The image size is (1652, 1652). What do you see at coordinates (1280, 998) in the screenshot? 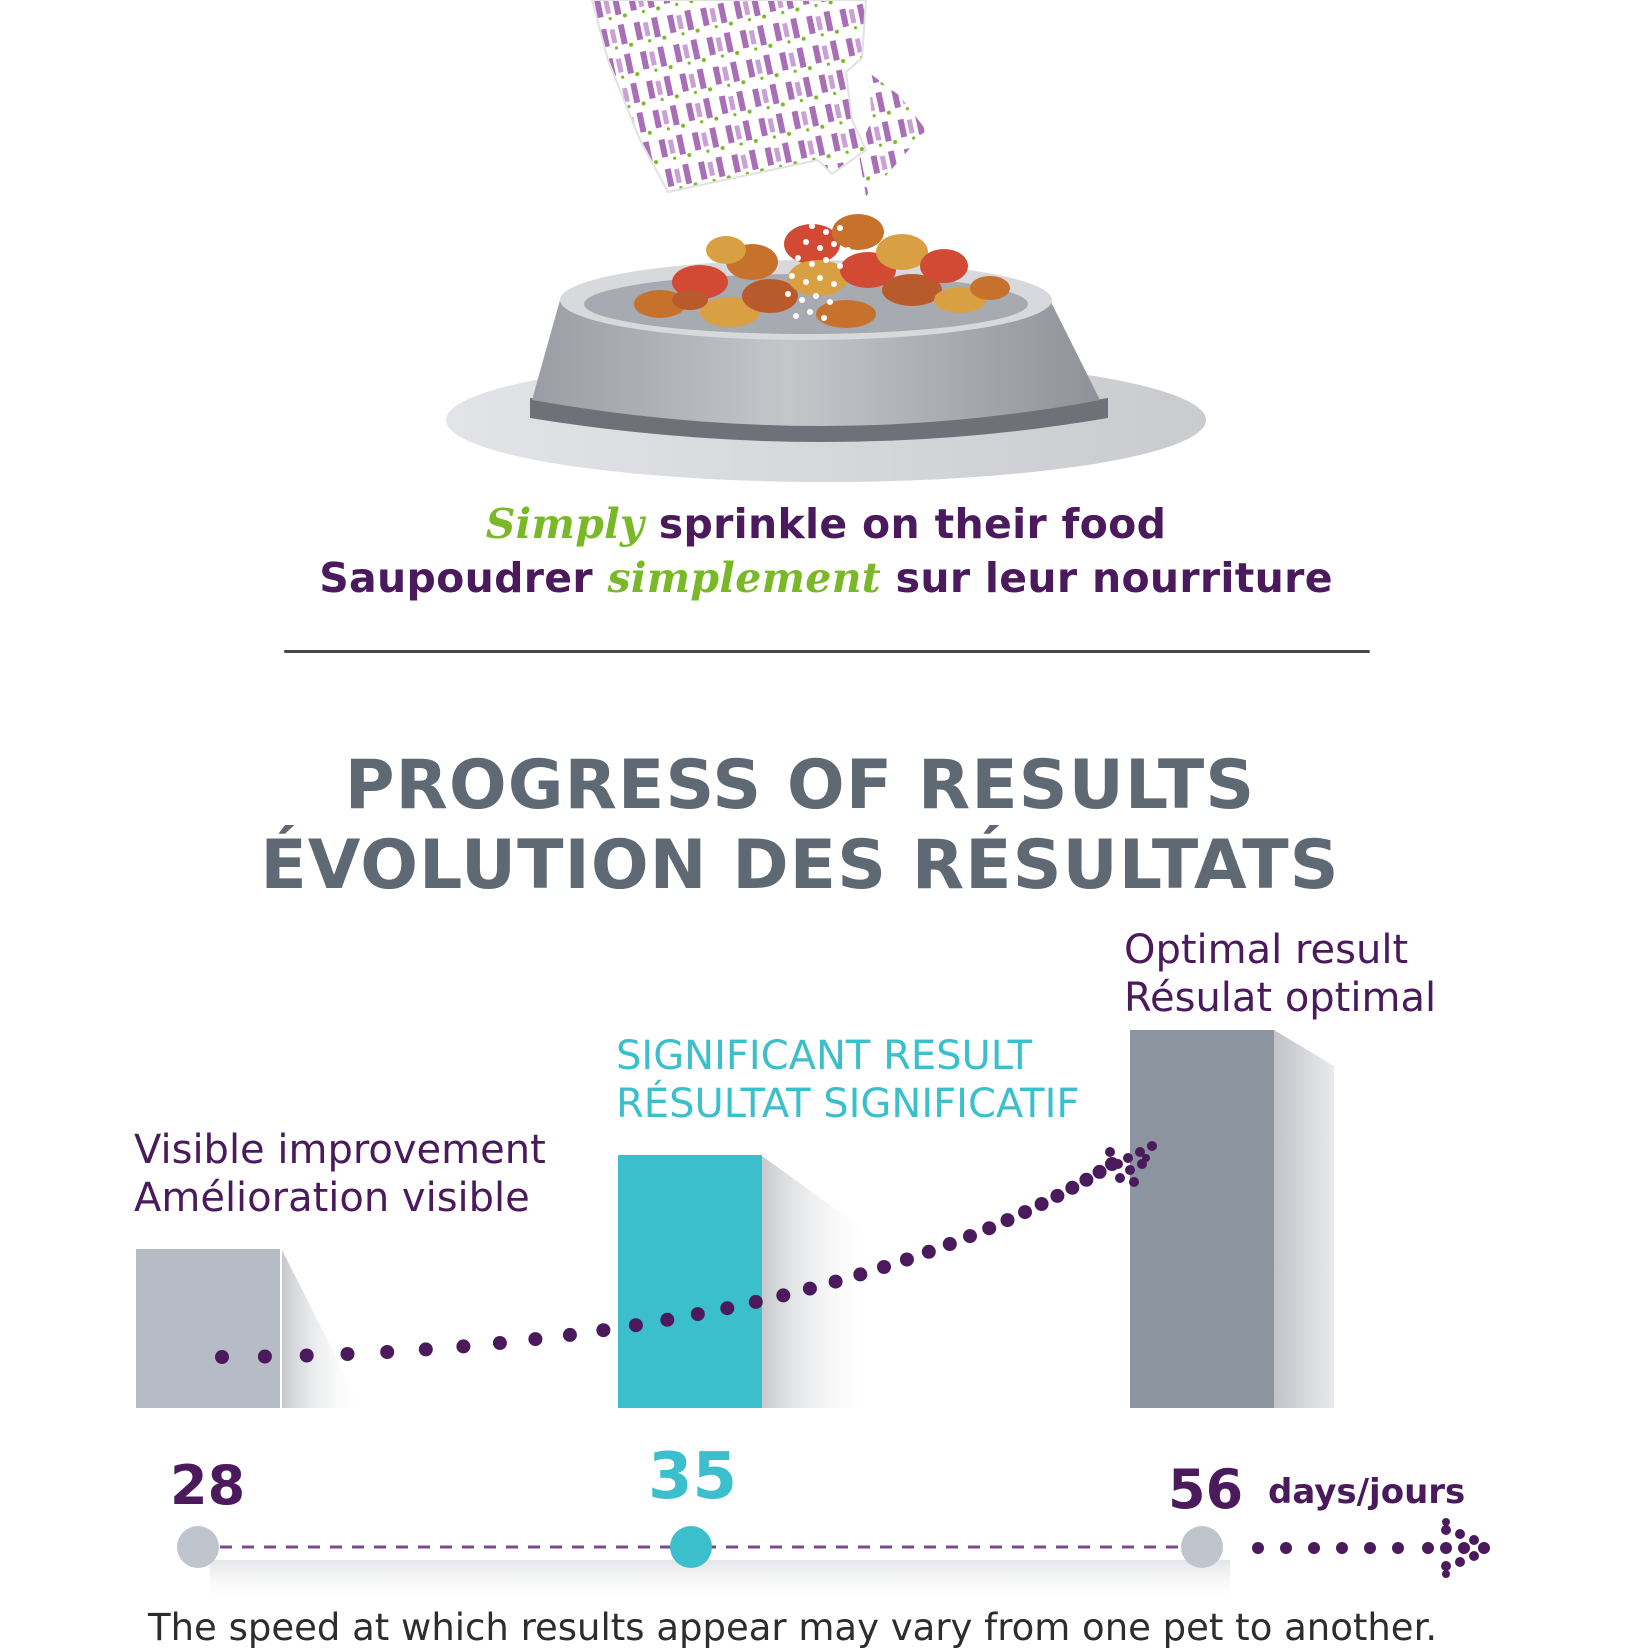
I see `stage-label-56-fr: Résulat optimal` at bounding box center [1280, 998].